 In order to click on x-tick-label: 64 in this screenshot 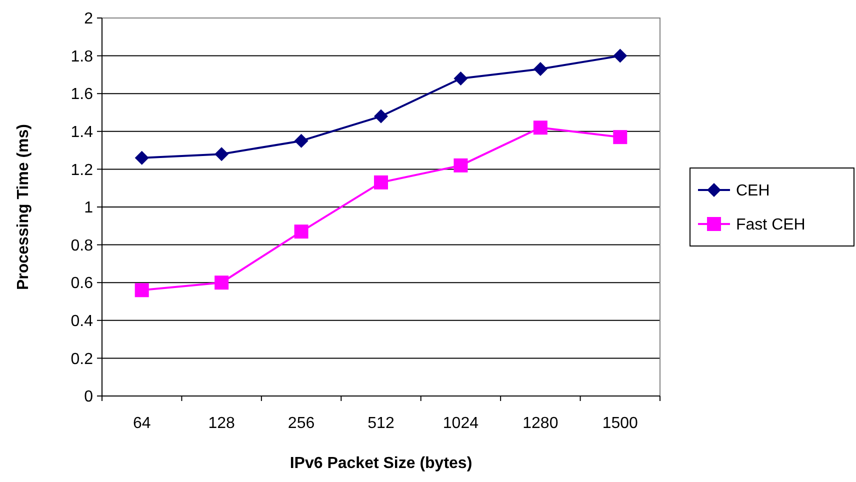, I will do `click(141, 423)`.